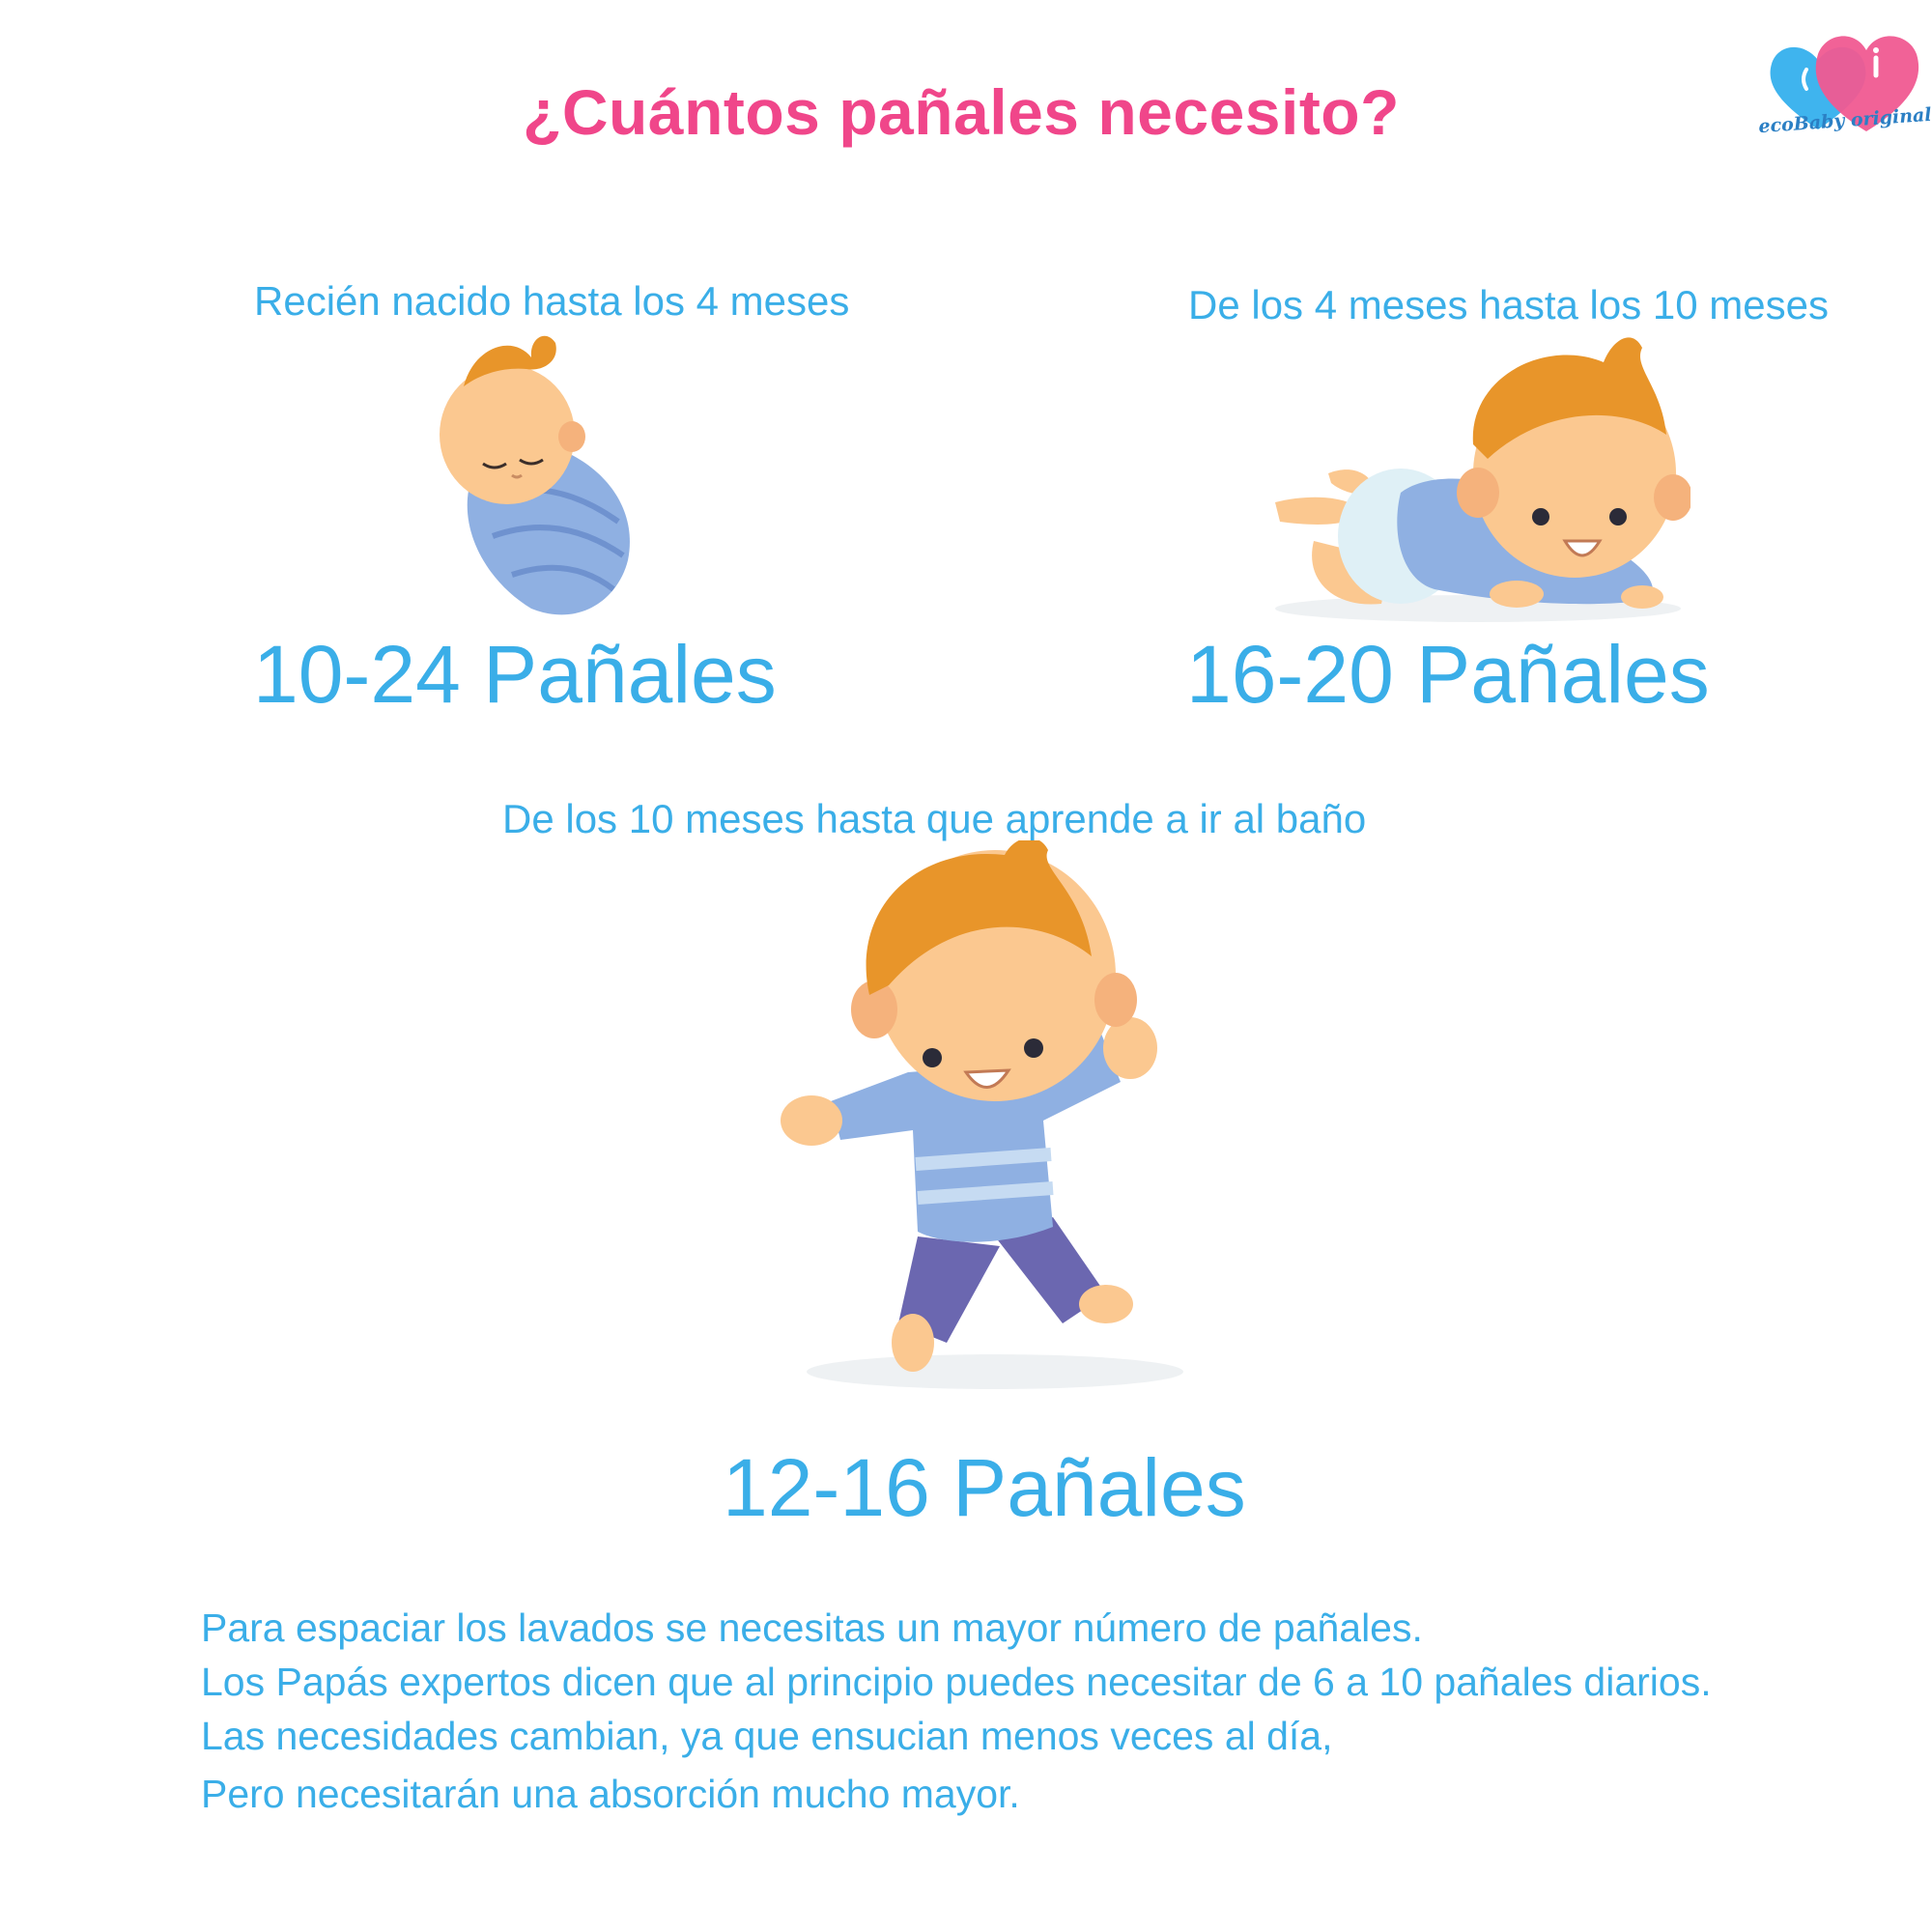  What do you see at coordinates (982, 1114) in the screenshot?
I see `walking-toddler-icon` at bounding box center [982, 1114].